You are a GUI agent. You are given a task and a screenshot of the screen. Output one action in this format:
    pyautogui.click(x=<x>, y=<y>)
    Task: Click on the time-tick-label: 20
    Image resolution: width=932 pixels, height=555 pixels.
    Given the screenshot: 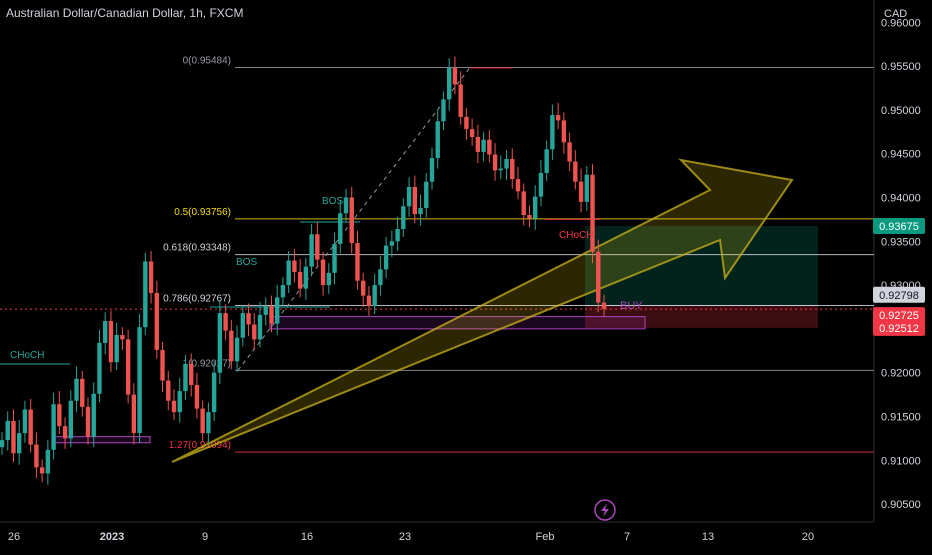 What is the action you would take?
    pyautogui.click(x=808, y=537)
    